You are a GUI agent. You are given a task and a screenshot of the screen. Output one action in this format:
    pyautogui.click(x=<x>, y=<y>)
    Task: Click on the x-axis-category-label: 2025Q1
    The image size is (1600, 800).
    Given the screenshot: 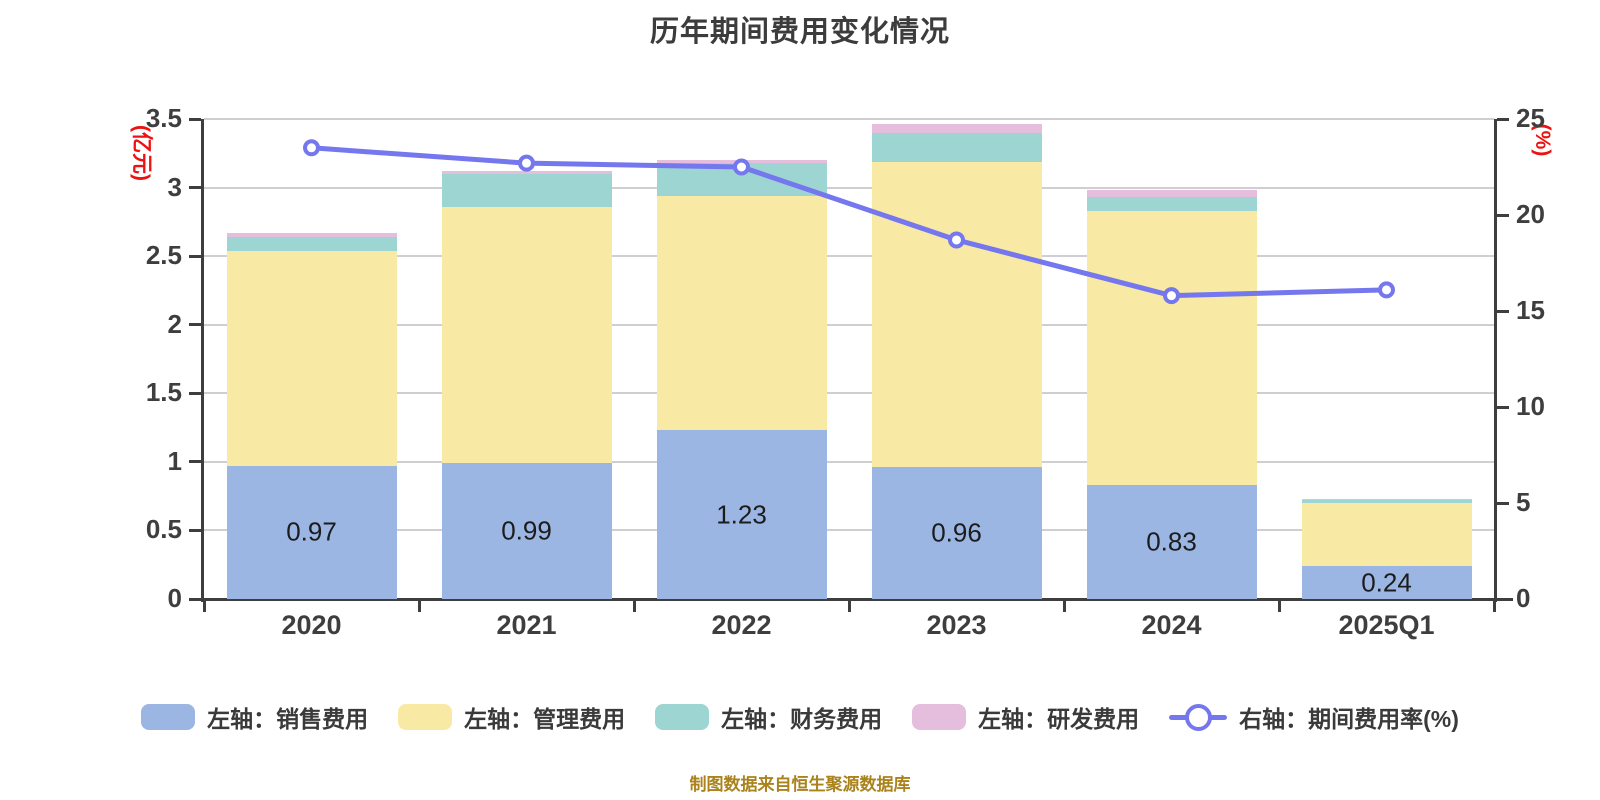 What is the action you would take?
    pyautogui.click(x=1386, y=625)
    